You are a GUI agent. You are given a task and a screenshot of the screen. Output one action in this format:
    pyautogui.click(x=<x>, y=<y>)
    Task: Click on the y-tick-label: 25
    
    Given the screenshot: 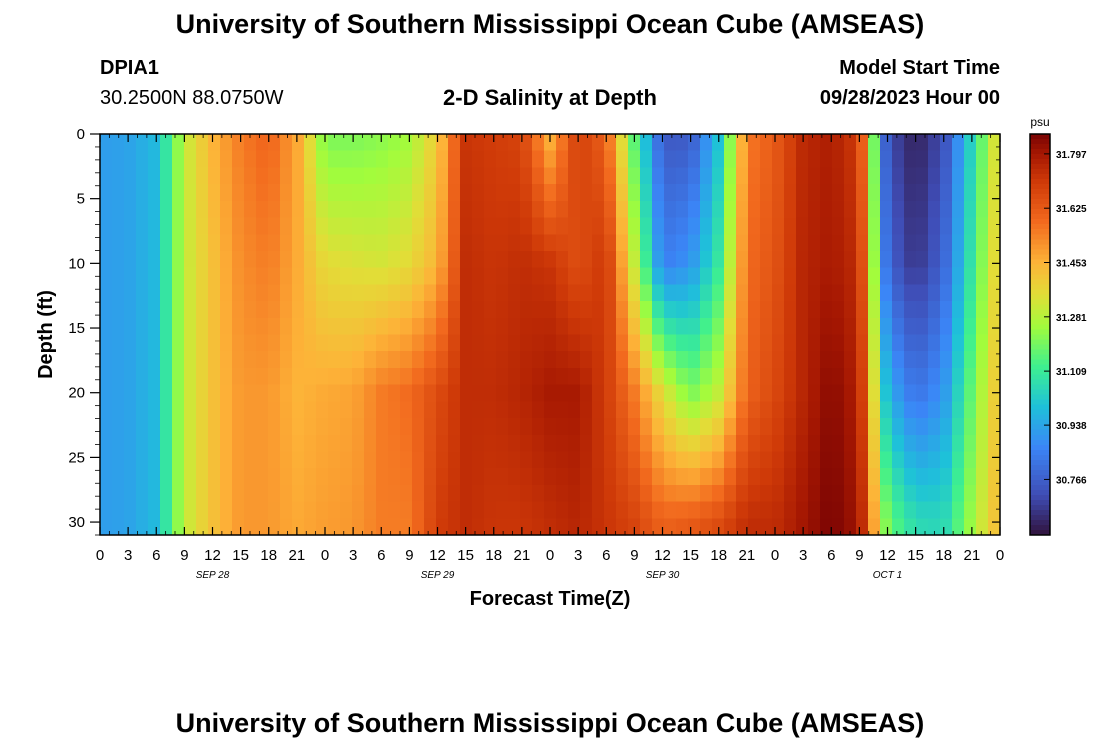 What is the action you would take?
    pyautogui.click(x=76, y=457)
    